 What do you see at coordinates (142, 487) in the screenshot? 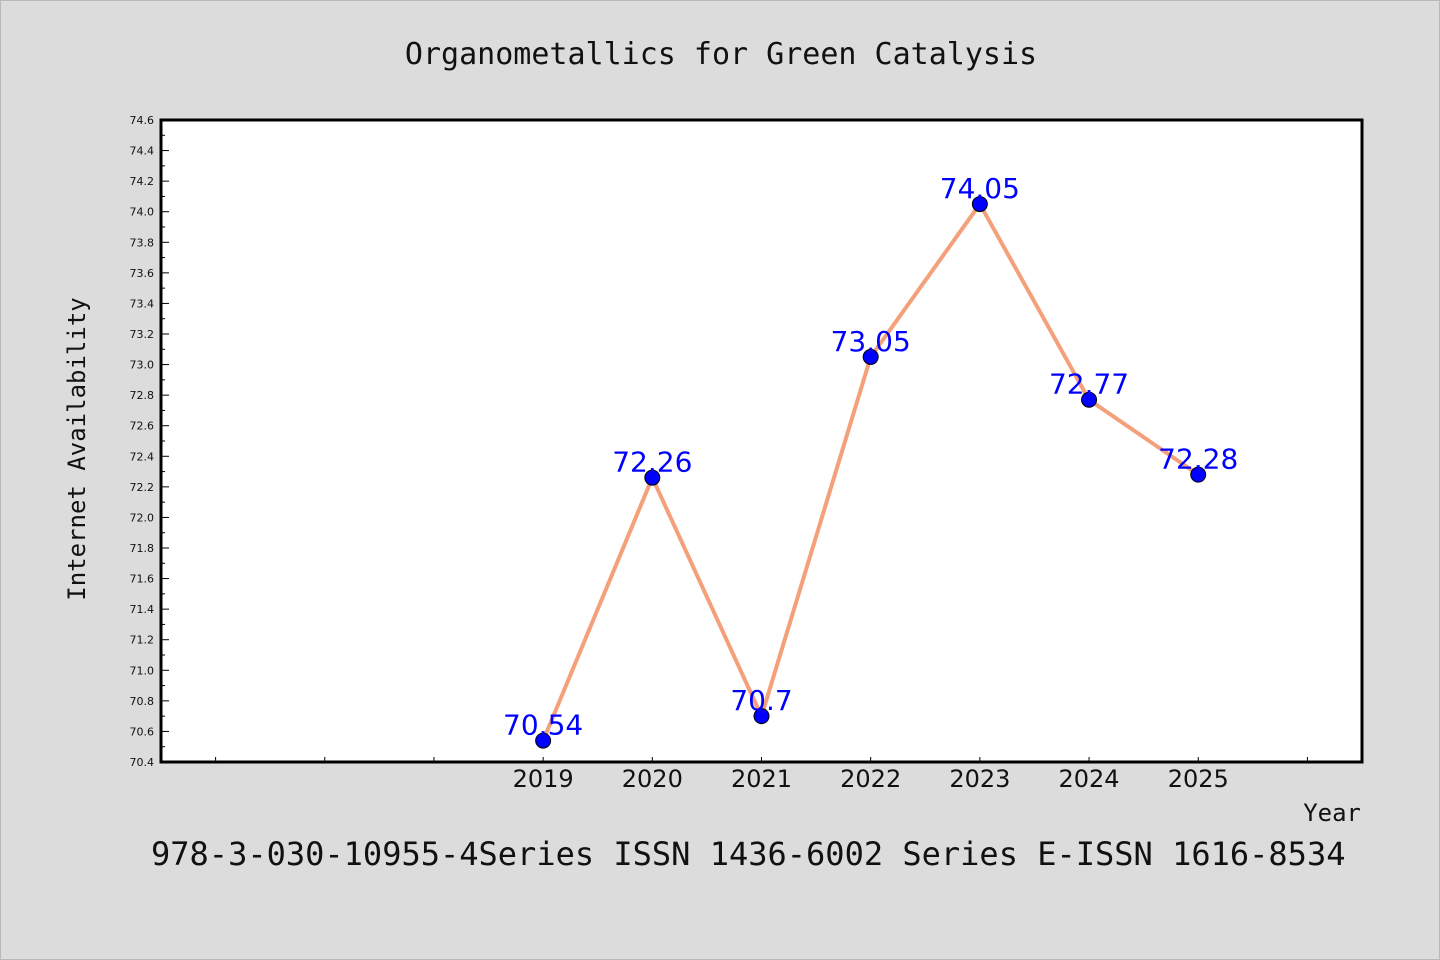
I see `y-tick-label: 72.2` at bounding box center [142, 487].